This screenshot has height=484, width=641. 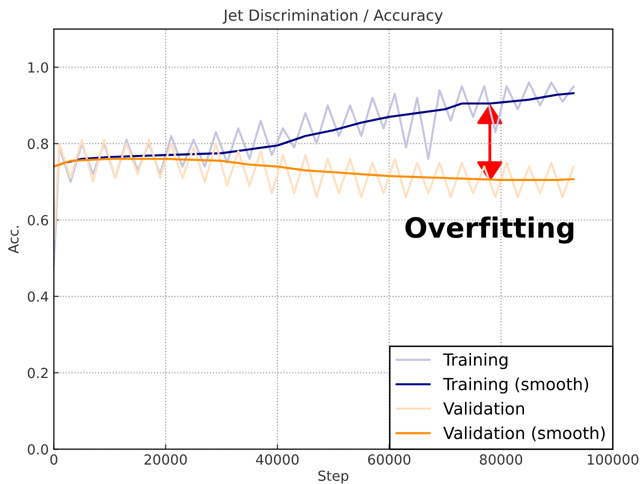 I want to click on y-tick-label: 0.4, so click(x=38, y=296).